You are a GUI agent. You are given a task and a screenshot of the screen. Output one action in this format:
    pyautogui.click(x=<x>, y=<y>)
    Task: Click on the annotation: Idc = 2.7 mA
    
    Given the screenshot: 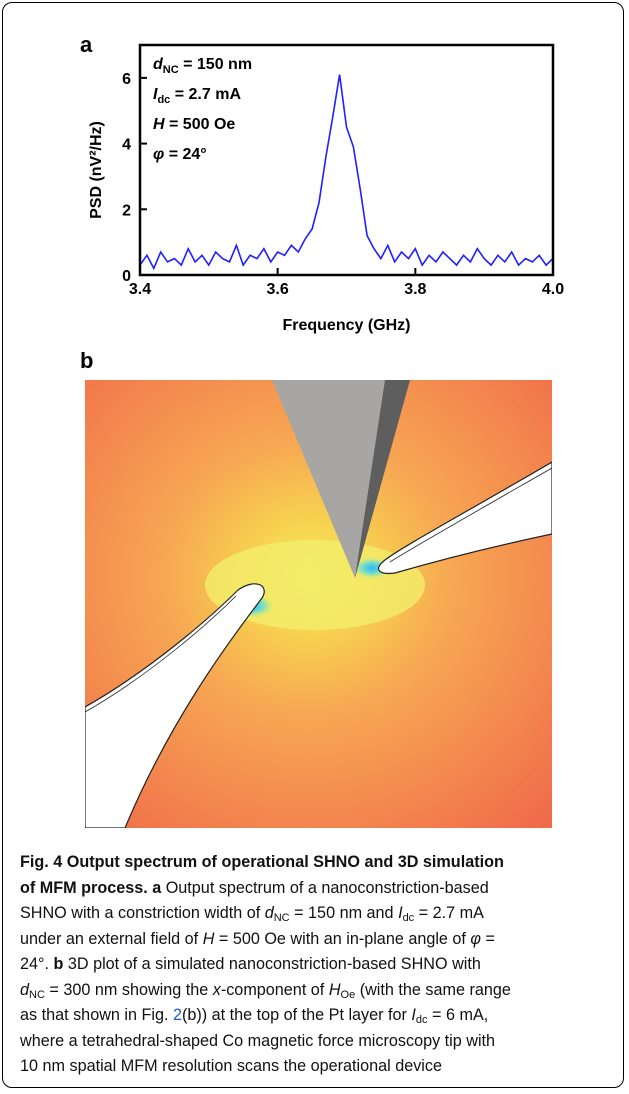 What is the action you would take?
    pyautogui.click(x=197, y=96)
    